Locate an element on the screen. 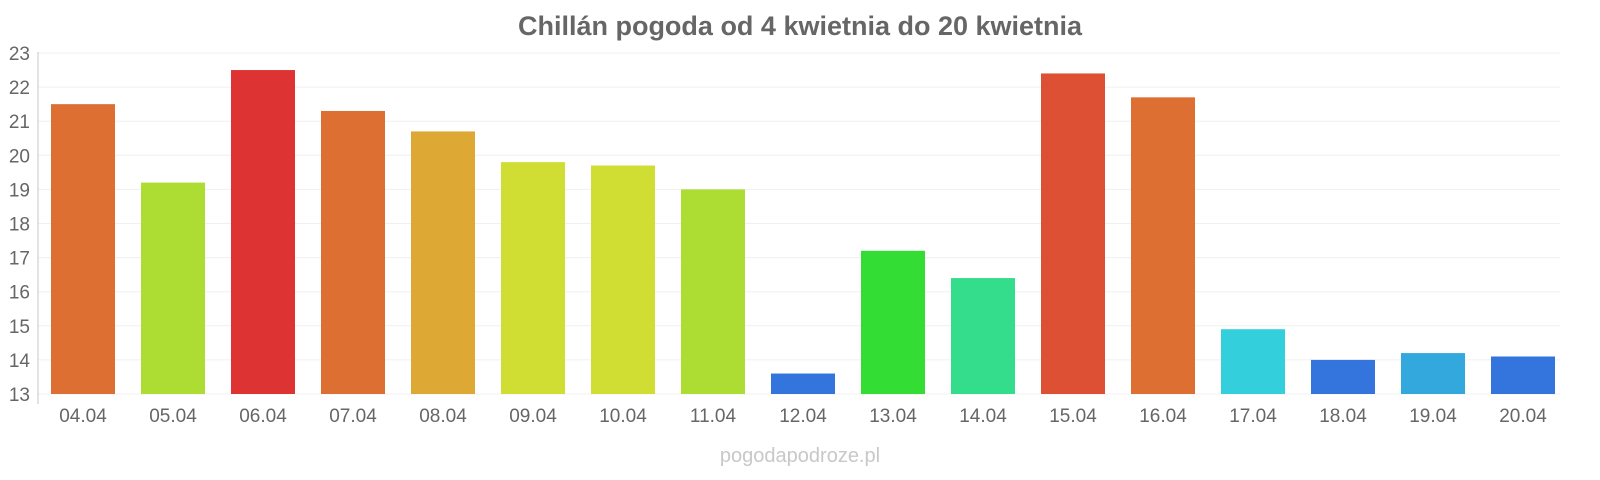 This screenshot has height=480, width=1600. bar-18.04 is located at coordinates (1343, 376).